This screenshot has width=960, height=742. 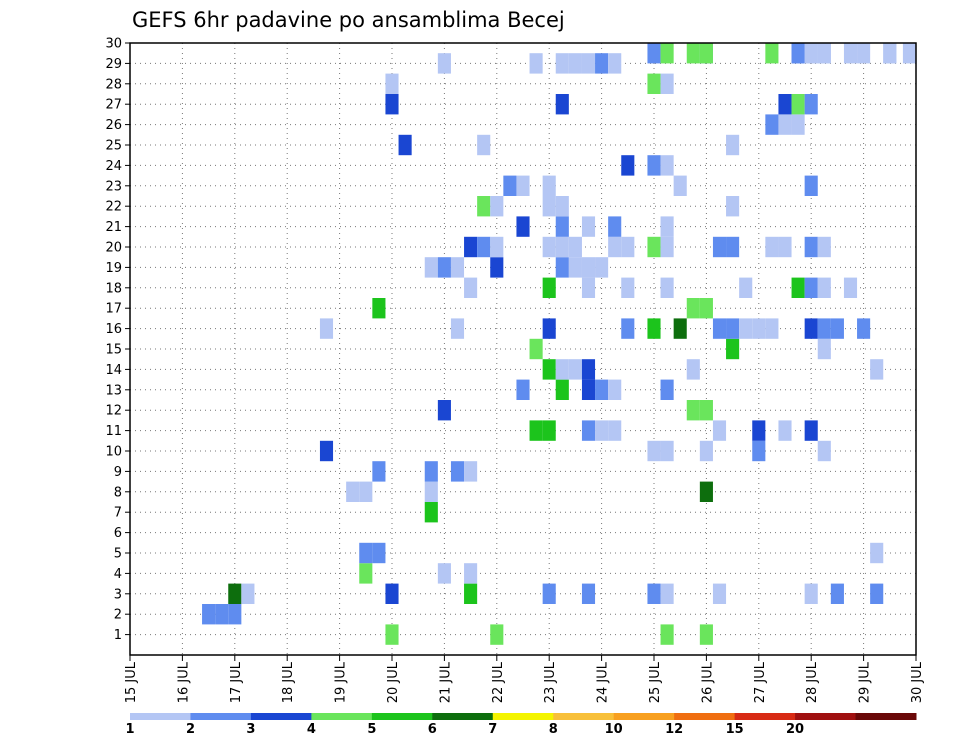 I want to click on y-tick-label: 25, so click(x=113, y=146).